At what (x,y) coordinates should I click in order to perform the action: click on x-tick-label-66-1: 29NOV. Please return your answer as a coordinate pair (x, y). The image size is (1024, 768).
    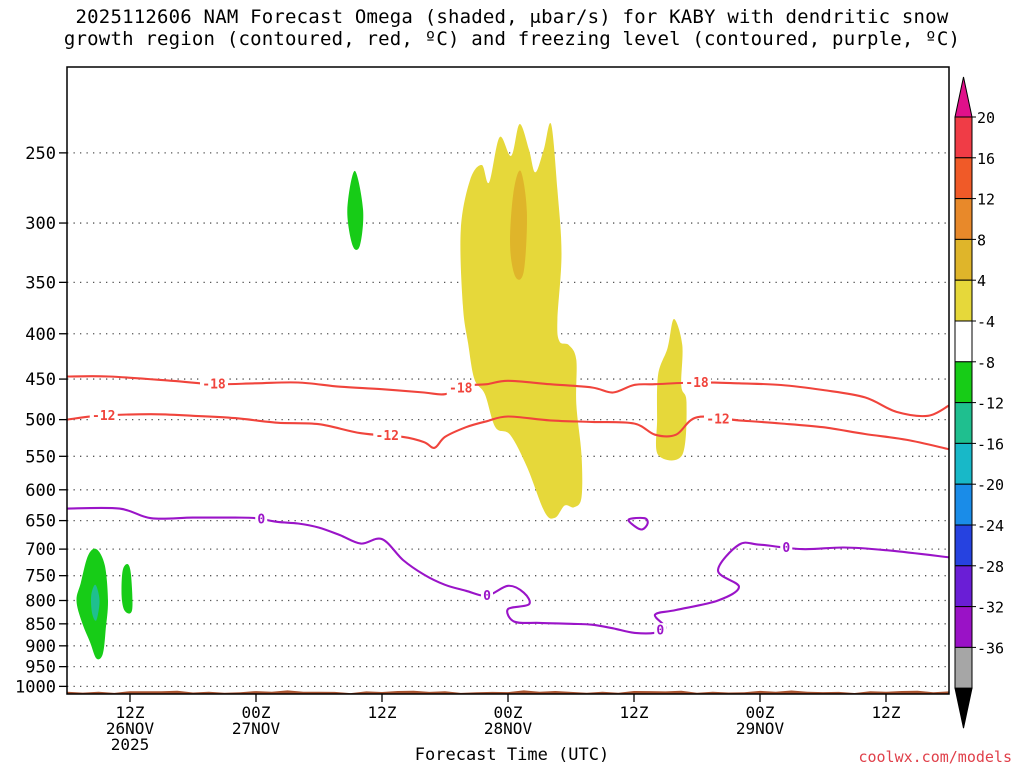
    Looking at the image, I should click on (760, 728).